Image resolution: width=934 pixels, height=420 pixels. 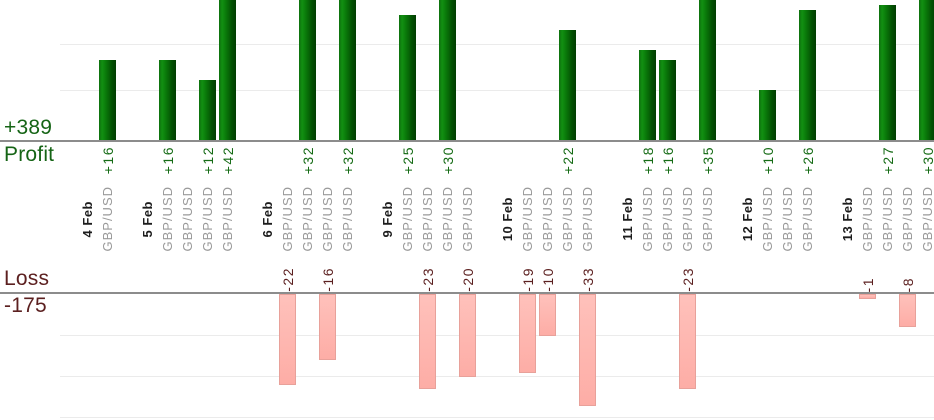 What do you see at coordinates (847, 219) in the screenshot?
I see `date-label: 13 Feb` at bounding box center [847, 219].